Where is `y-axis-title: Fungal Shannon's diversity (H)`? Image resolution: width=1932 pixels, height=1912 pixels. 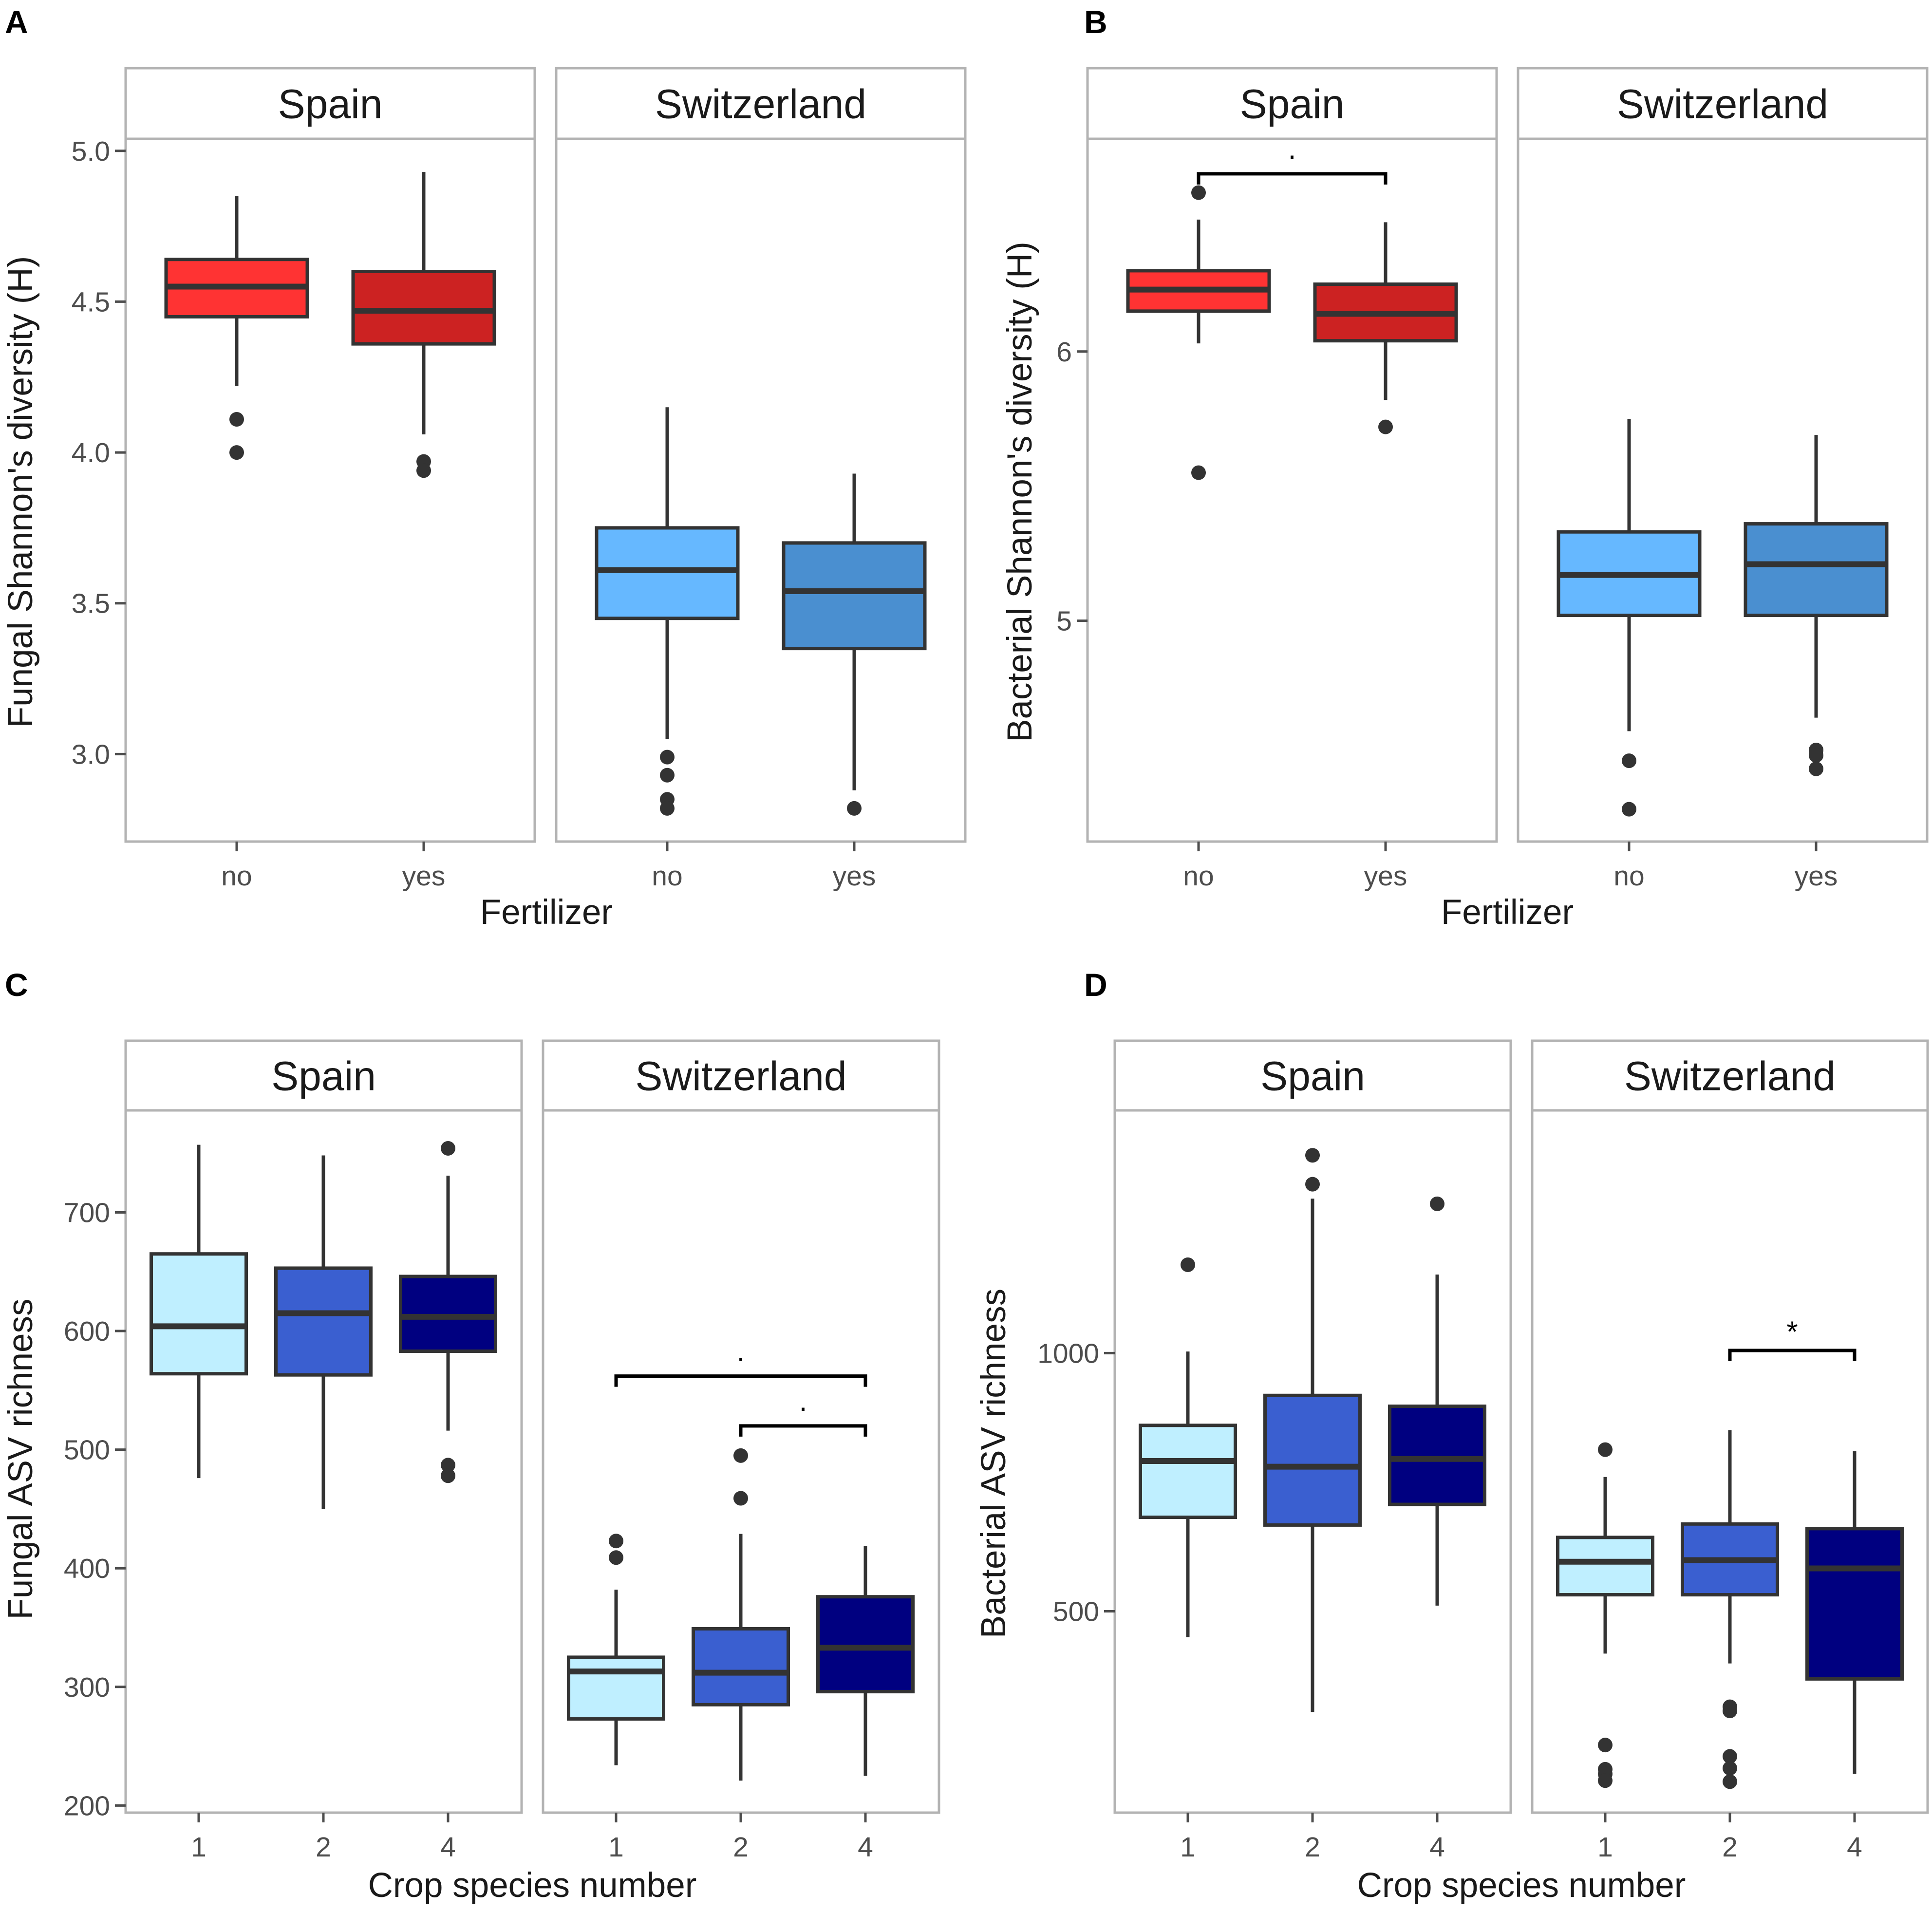 y-axis-title: Fungal Shannon's diversity (H) is located at coordinates (20, 492).